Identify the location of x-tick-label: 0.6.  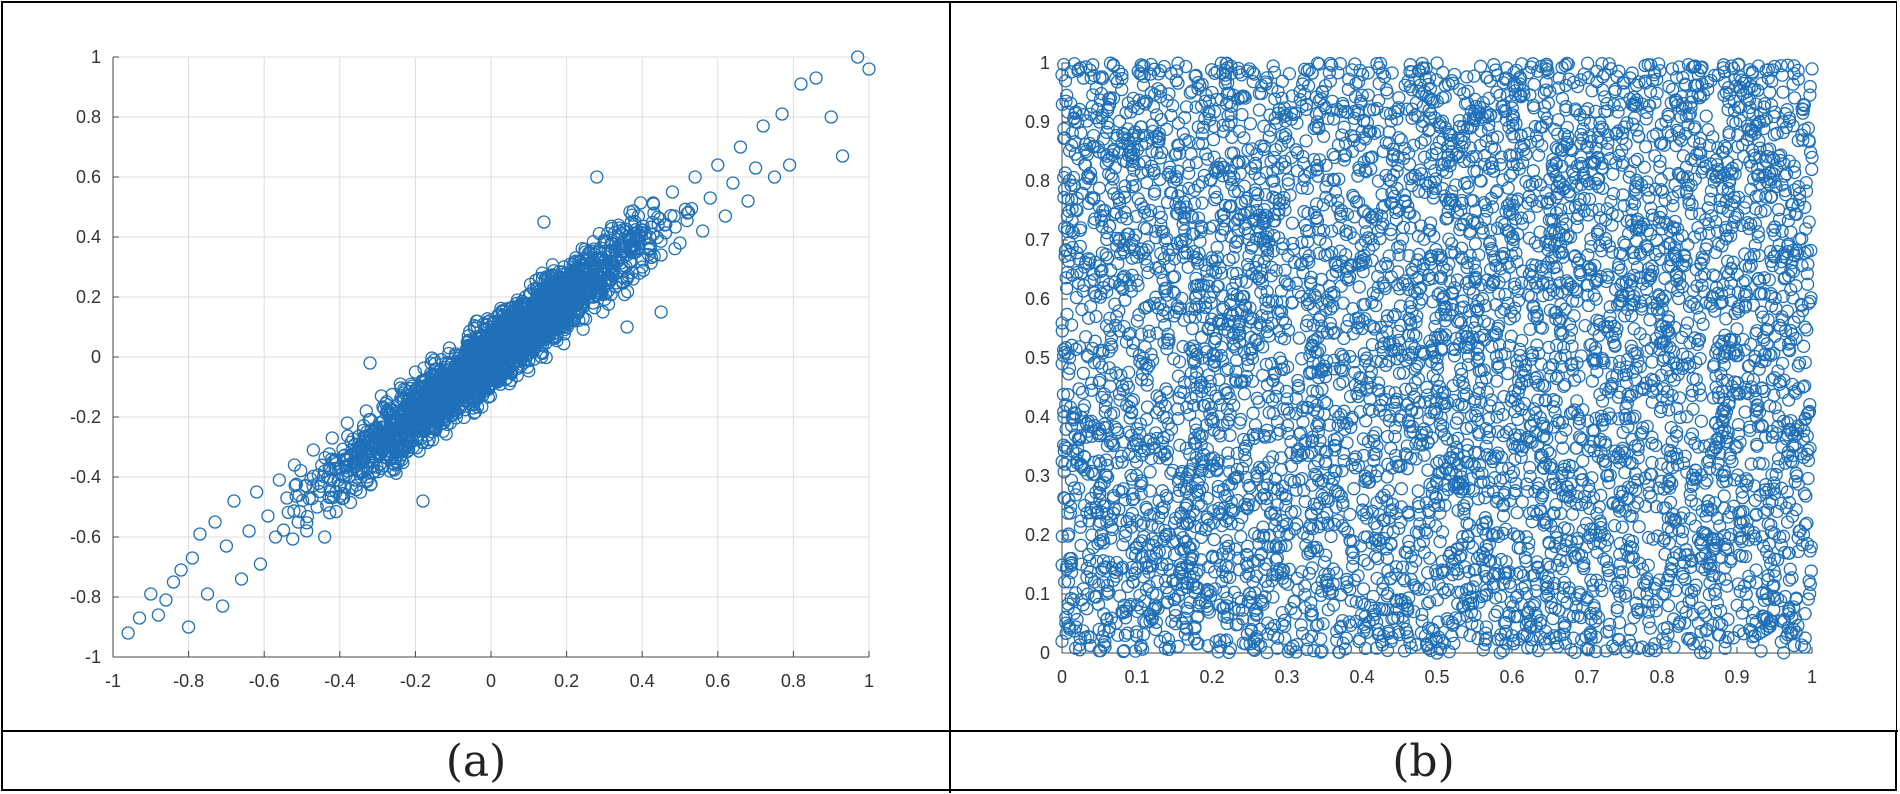
(717, 681).